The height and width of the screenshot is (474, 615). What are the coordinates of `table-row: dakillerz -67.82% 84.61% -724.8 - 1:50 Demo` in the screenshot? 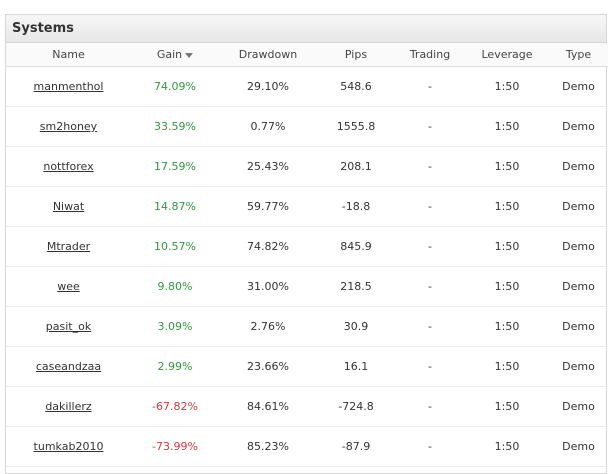 It's located at (307, 406).